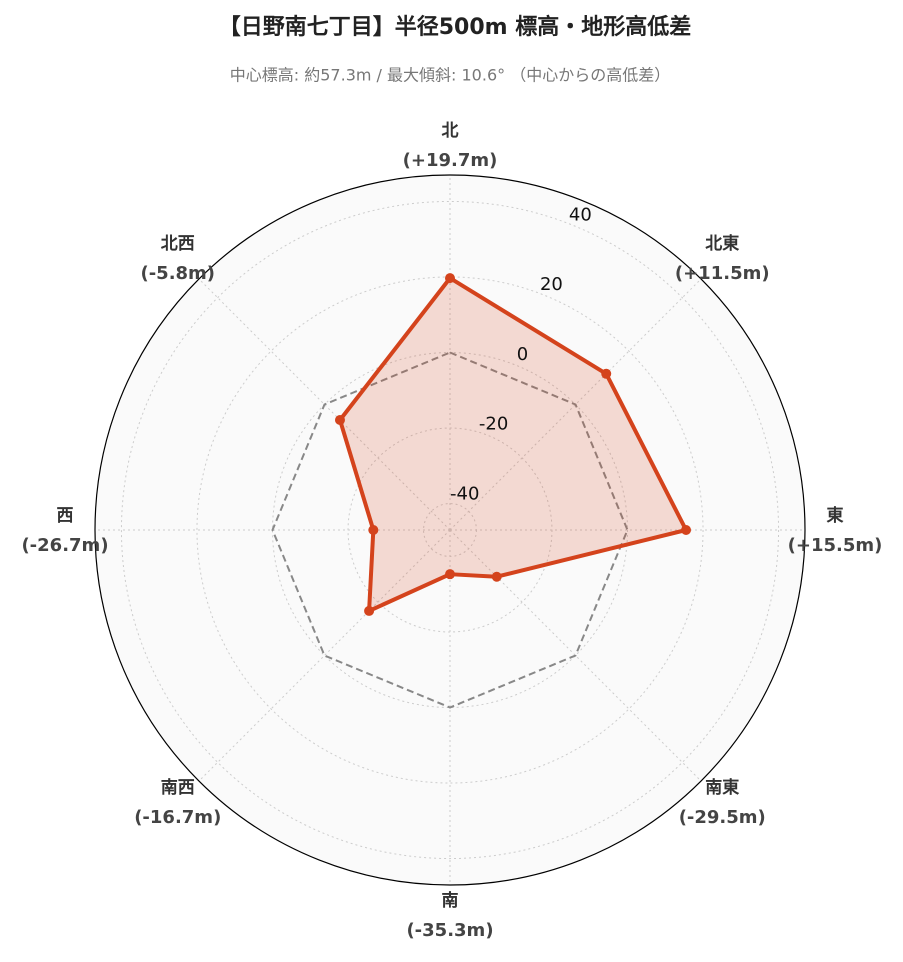 This screenshot has height=962, width=903. I want to click on value-label: (+19.7m), so click(450, 160).